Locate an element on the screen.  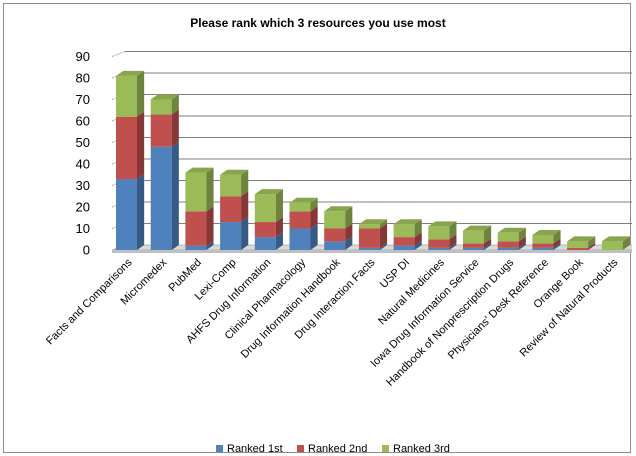
y-tick-label: 80 is located at coordinates (83, 78).